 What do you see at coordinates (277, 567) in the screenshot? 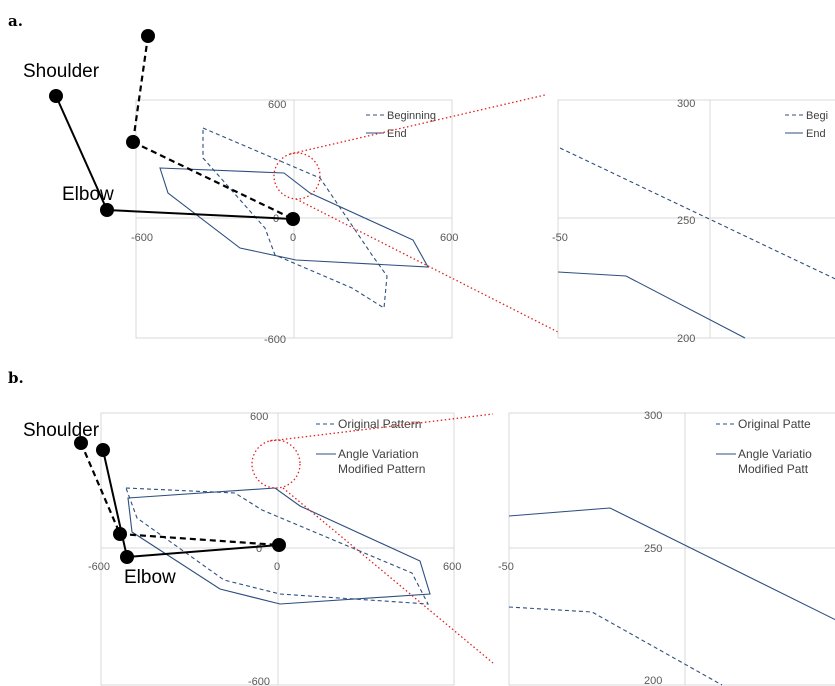
I see `tick-b-origin-x: 0` at bounding box center [277, 567].